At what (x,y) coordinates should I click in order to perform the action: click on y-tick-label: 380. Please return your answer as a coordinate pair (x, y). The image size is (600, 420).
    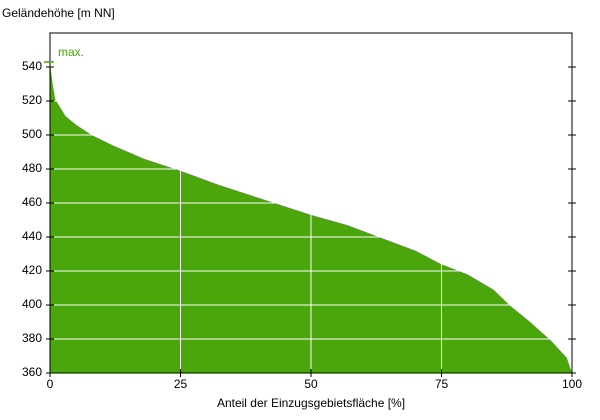
    Looking at the image, I should click on (32, 338).